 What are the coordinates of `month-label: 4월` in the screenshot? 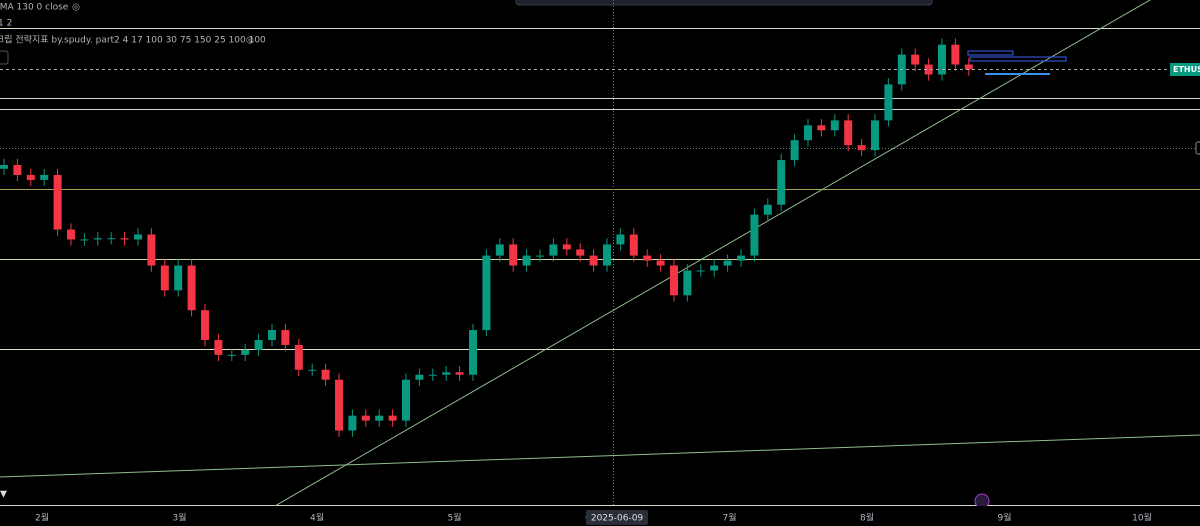 It's located at (317, 518).